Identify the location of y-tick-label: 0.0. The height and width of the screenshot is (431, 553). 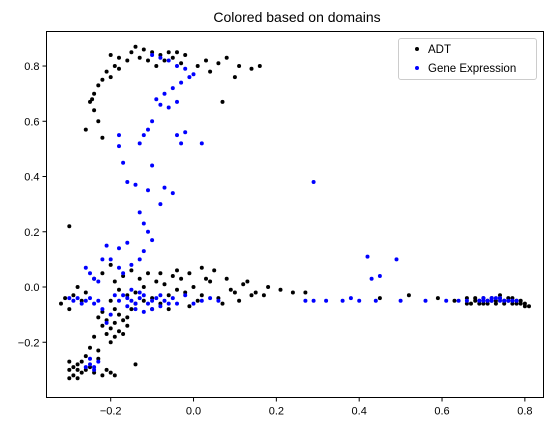
(31, 288).